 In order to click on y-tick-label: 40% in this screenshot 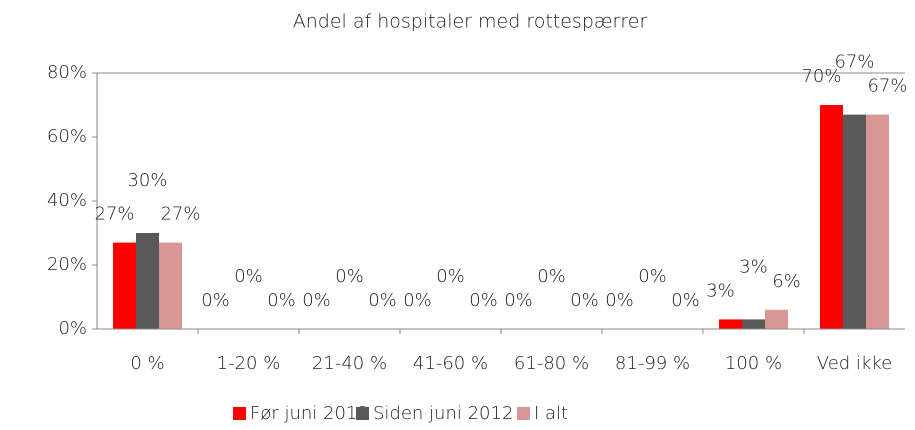, I will do `click(67, 200)`.